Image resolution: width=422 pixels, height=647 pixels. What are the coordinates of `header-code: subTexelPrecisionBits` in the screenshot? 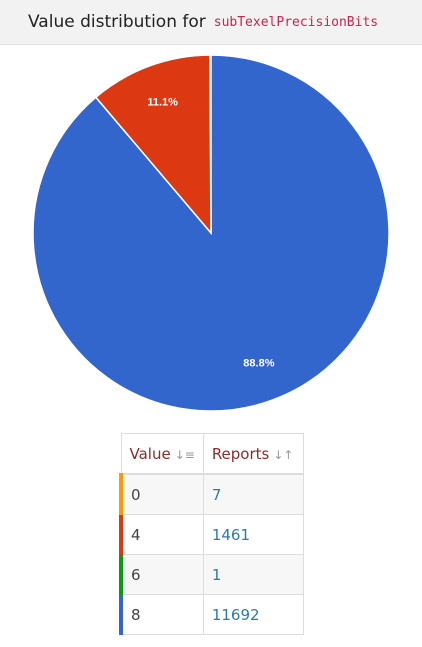 It's located at (296, 22).